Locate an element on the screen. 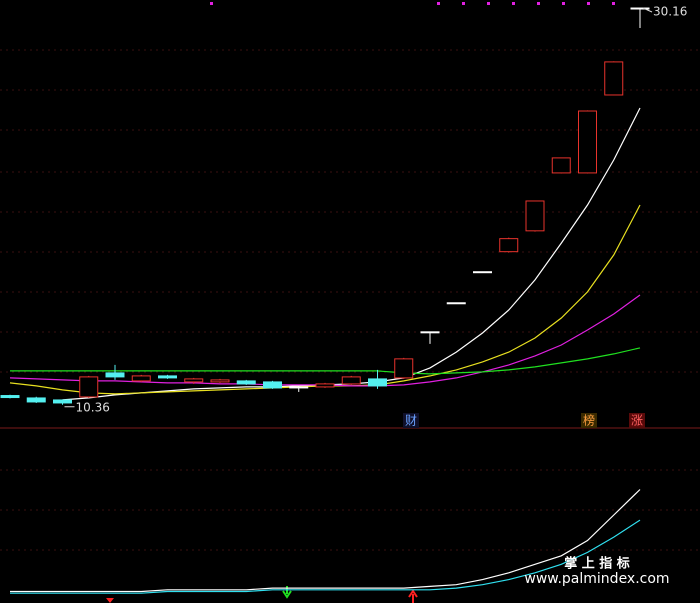 This screenshot has width=700, height=603. annotation: 财 is located at coordinates (411, 421).